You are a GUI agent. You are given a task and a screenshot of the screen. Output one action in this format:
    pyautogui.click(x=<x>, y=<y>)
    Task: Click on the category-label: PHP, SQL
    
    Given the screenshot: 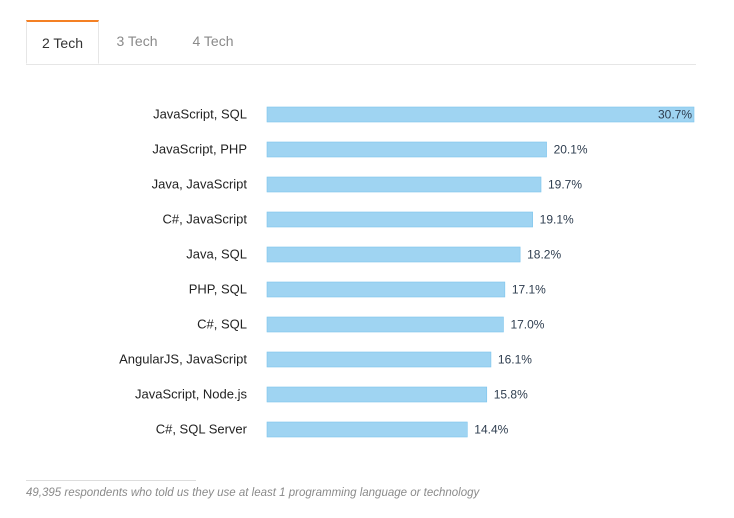 What is the action you would take?
    pyautogui.click(x=218, y=289)
    